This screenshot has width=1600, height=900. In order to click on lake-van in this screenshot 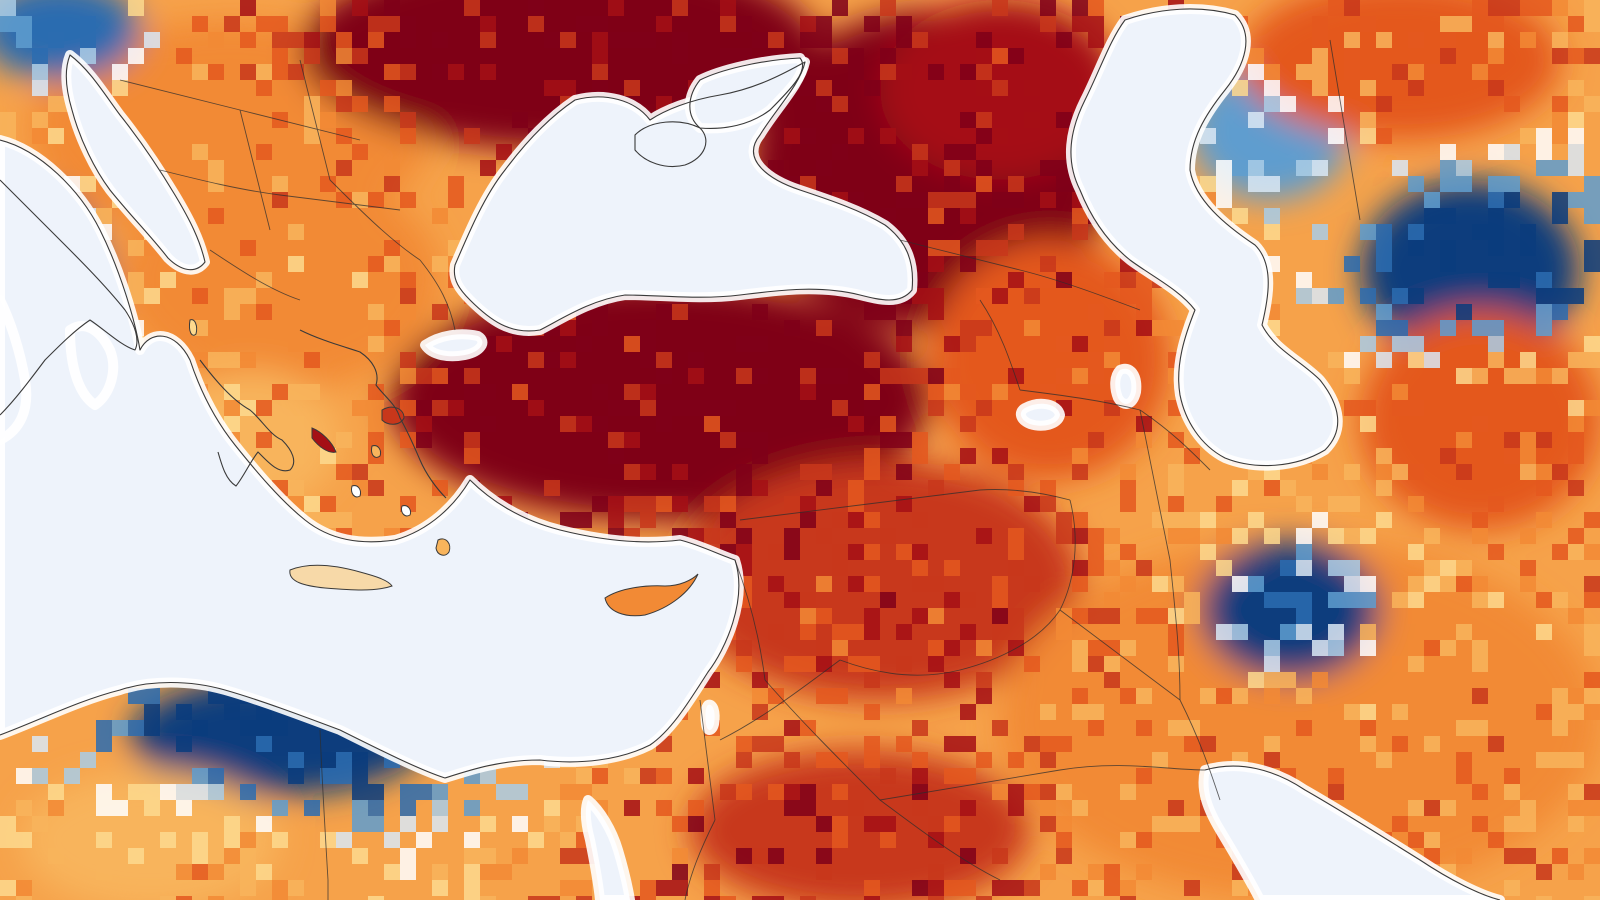, I will do `click(1040, 414)`.